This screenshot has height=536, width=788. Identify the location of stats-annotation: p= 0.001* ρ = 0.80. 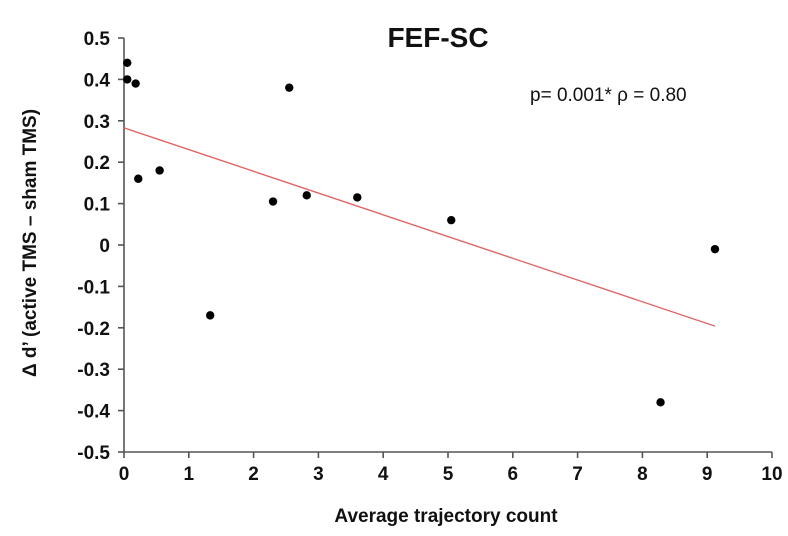
(608, 95).